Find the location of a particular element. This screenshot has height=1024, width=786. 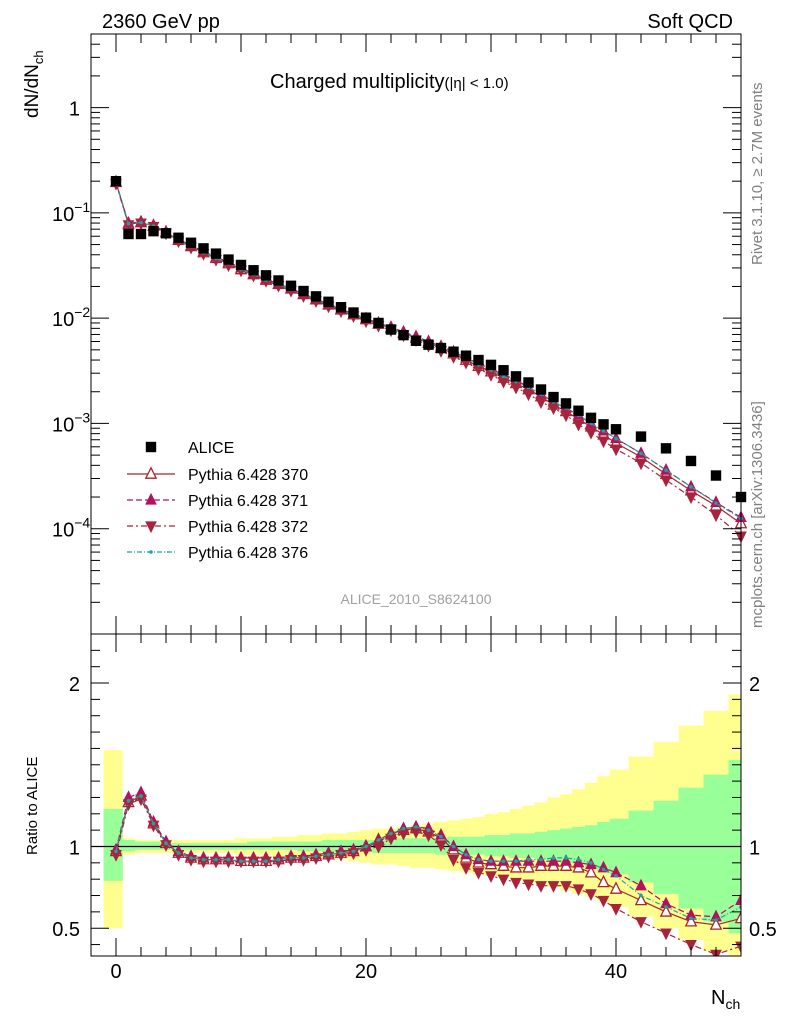

xtick-label: 20 is located at coordinates (366, 972).